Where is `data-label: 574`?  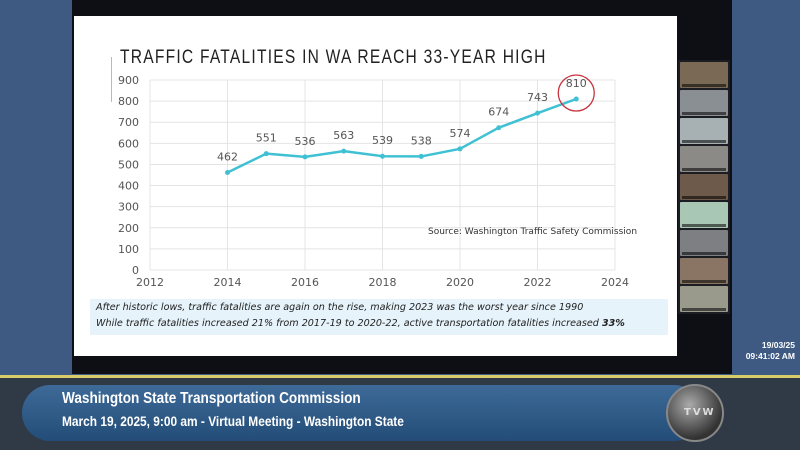 data-label: 574 is located at coordinates (460, 133).